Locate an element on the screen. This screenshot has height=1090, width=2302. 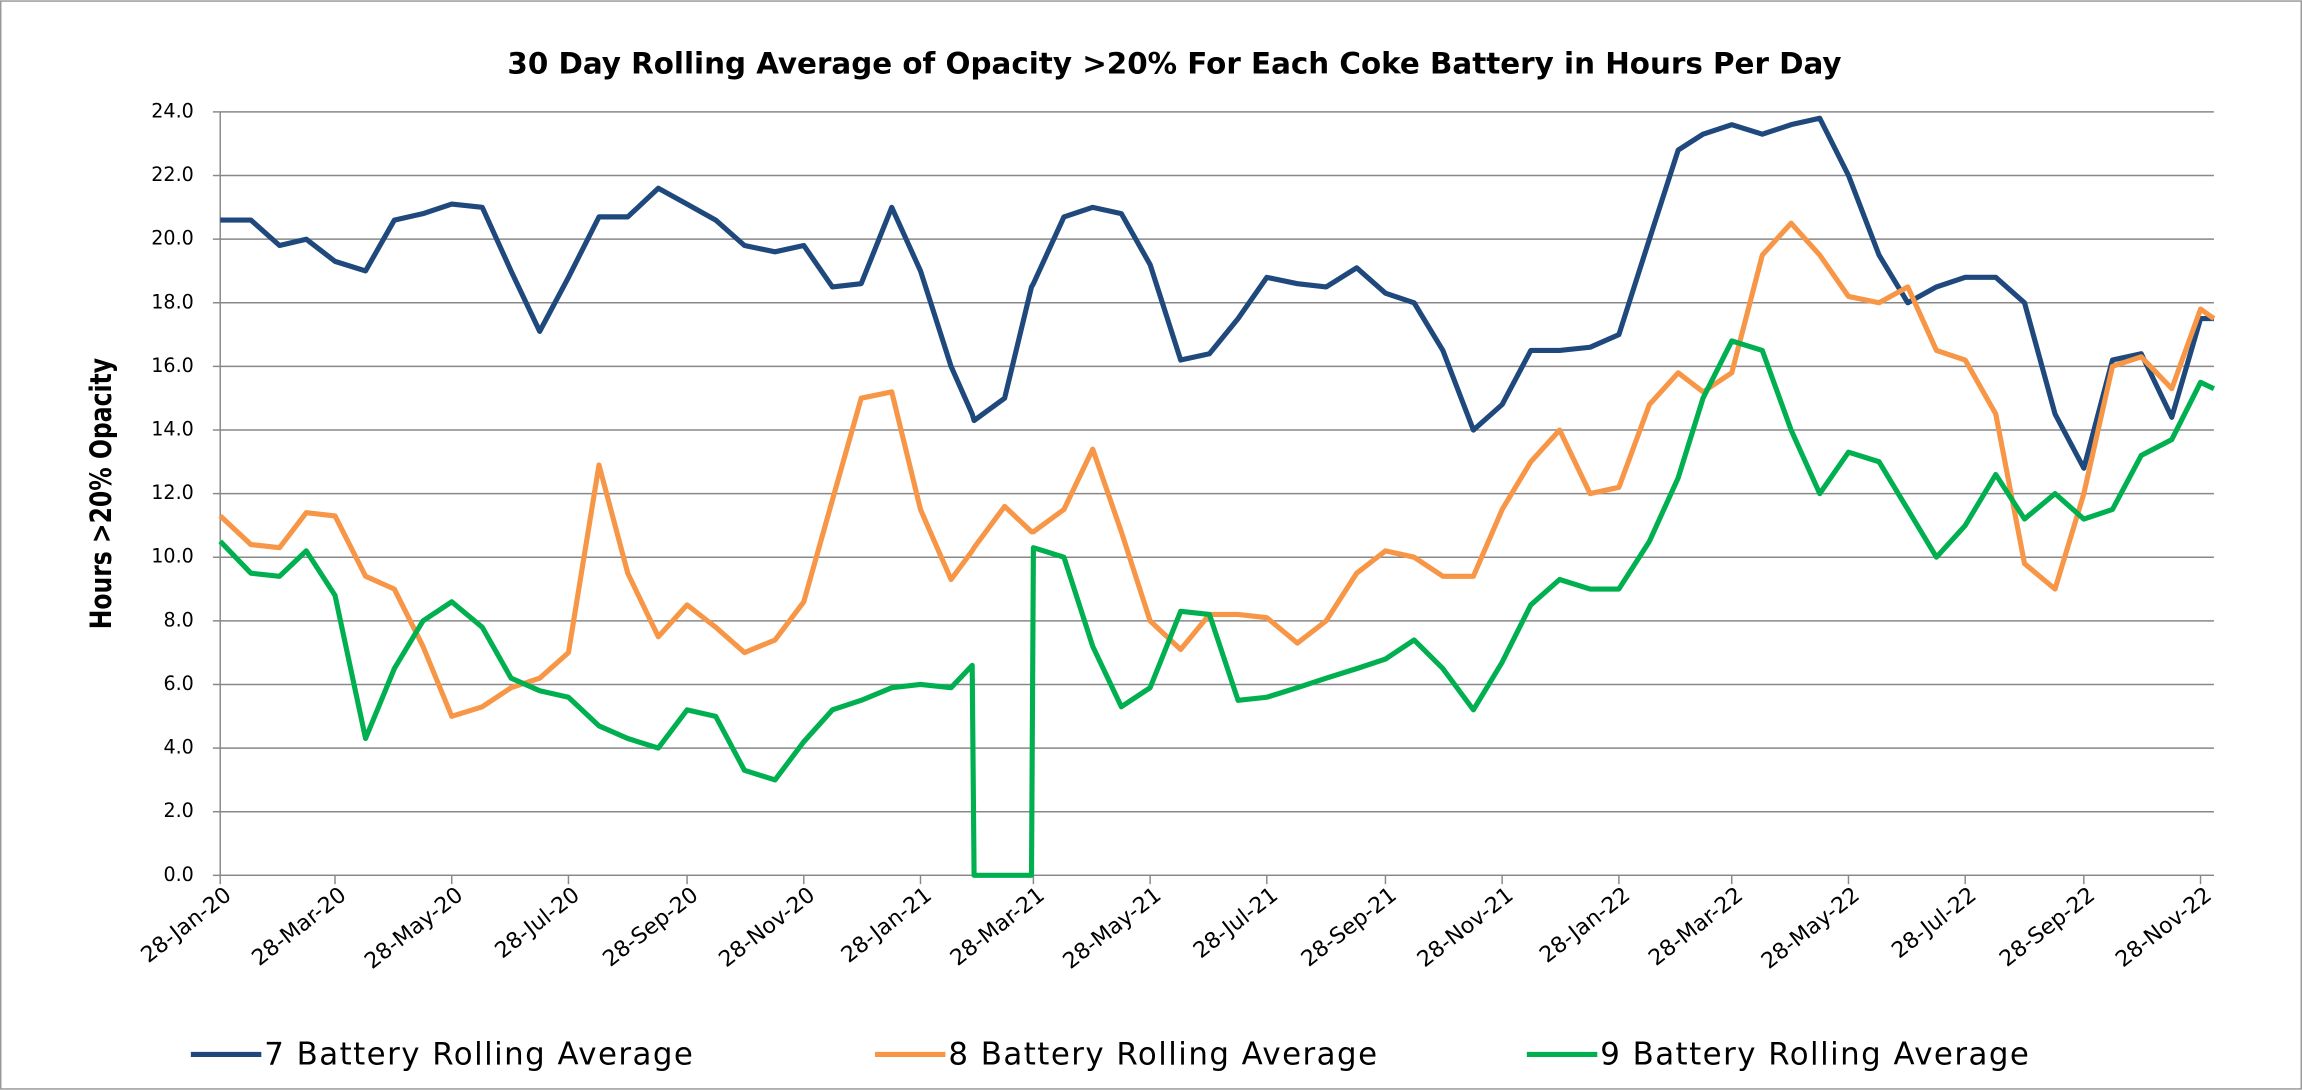
y-tick-label: 22.0 is located at coordinates (172, 175).